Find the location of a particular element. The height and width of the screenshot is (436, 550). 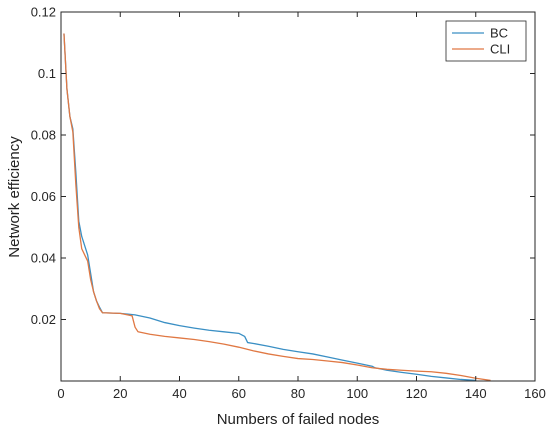

x-tick-label: 120 is located at coordinates (417, 393).